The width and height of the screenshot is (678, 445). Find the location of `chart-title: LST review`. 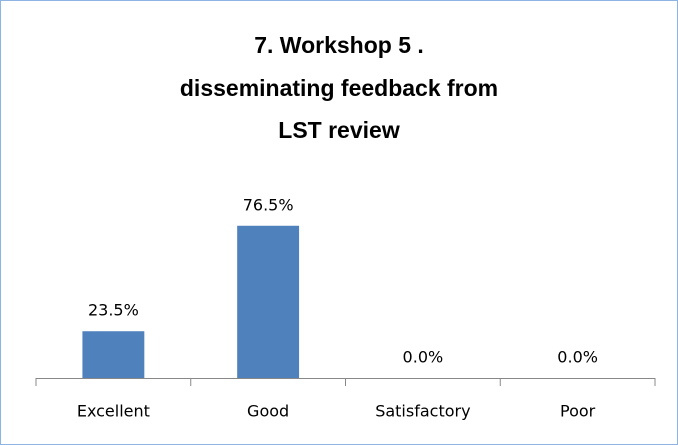

chart-title: LST review is located at coordinates (339, 130).